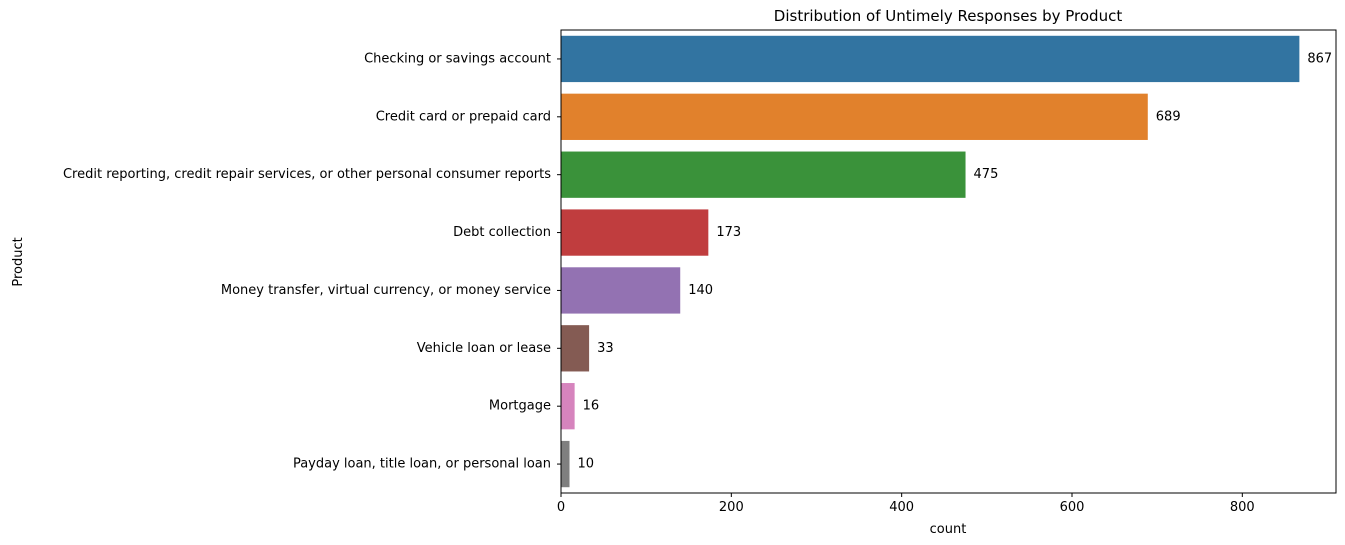 The width and height of the screenshot is (1345, 545). Describe the element at coordinates (586, 464) in the screenshot. I see `data-label: 10` at that location.